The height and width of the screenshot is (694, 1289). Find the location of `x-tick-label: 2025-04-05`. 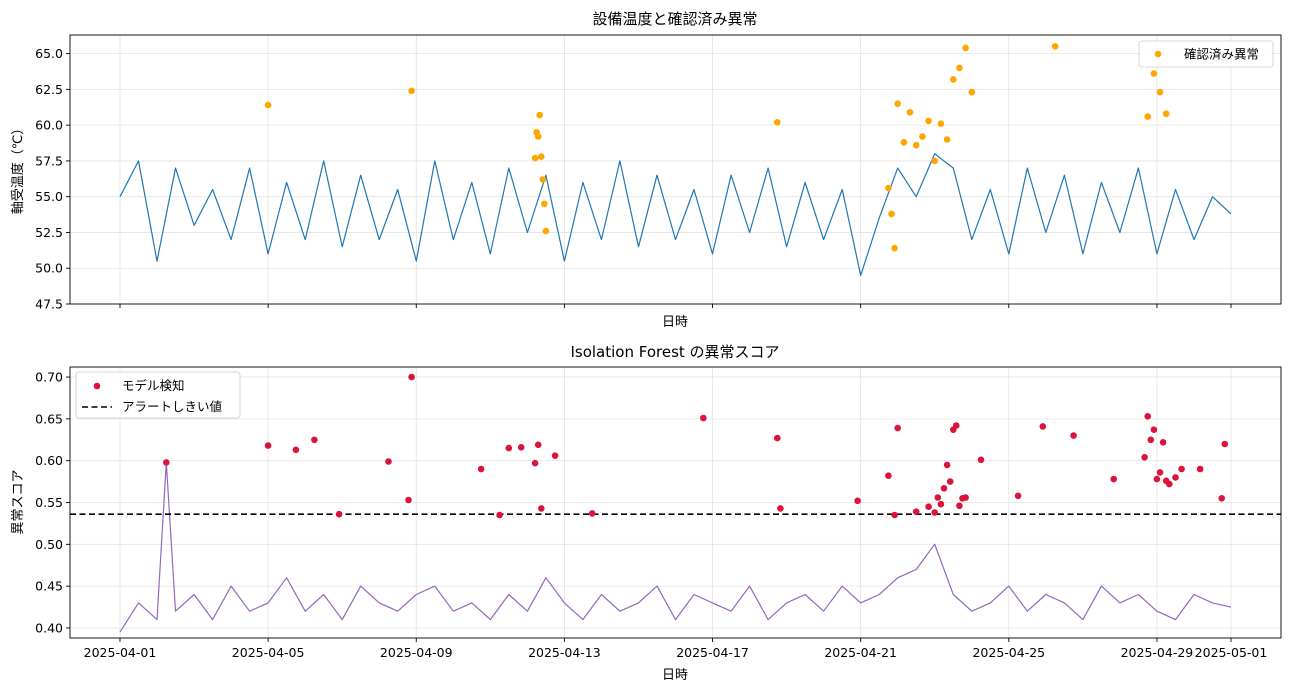

x-tick-label: 2025-04-05 is located at coordinates (268, 652).